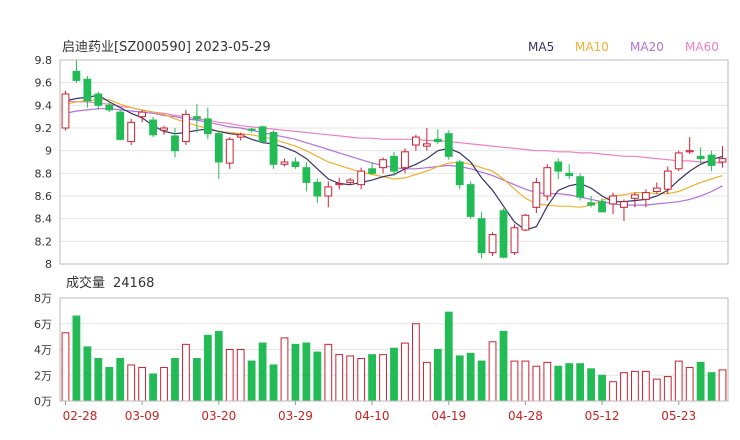 This screenshot has height=440, width=740. I want to click on volume-title-label: 成交量, so click(85, 283).